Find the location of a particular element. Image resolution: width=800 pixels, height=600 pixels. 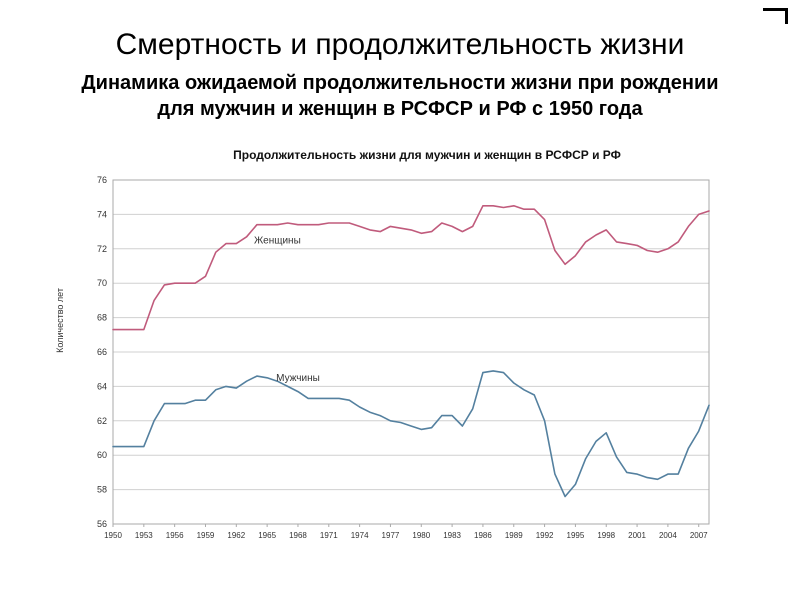

x-tick-label: 2004 is located at coordinates (668, 535).